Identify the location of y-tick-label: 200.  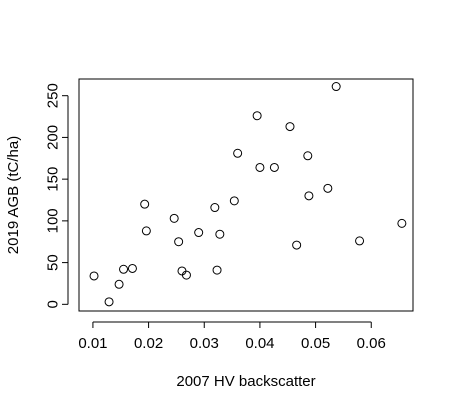
(53, 137).